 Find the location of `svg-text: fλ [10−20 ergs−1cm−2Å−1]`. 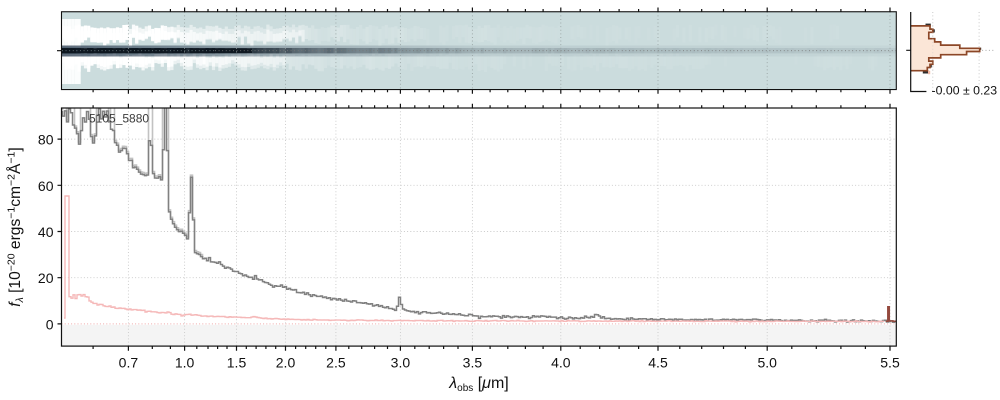

svg-text: fλ [10−20 ergs−1cm−2Å−1] is located at coordinates (15, 227).